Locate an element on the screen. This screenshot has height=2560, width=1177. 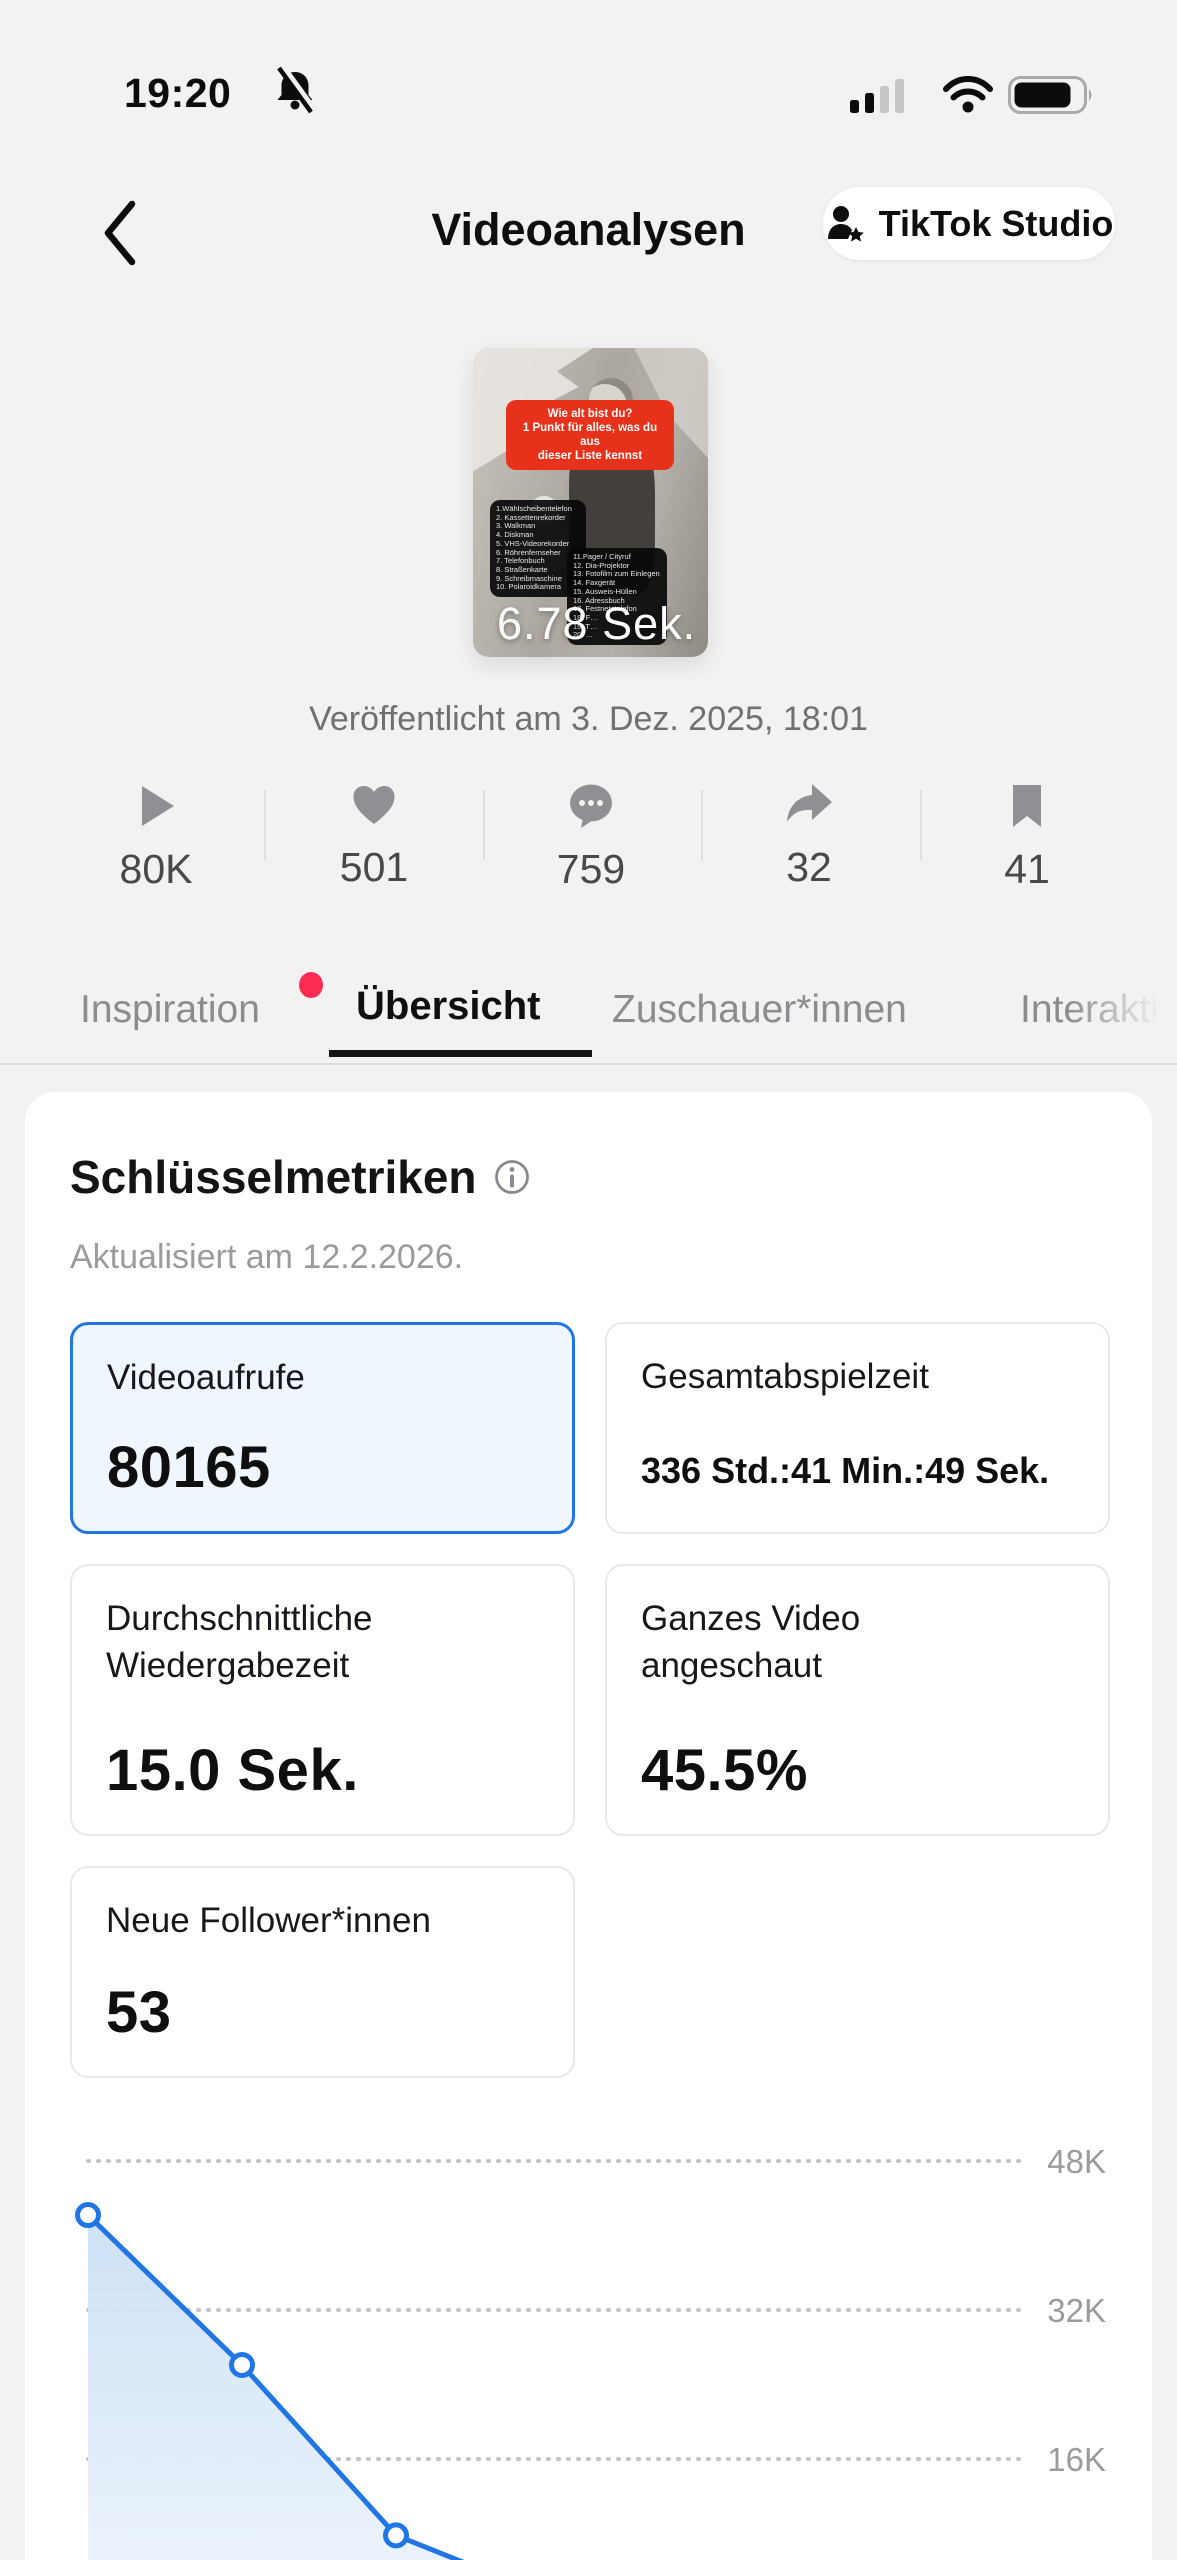
person-star-icon is located at coordinates (845, 223).